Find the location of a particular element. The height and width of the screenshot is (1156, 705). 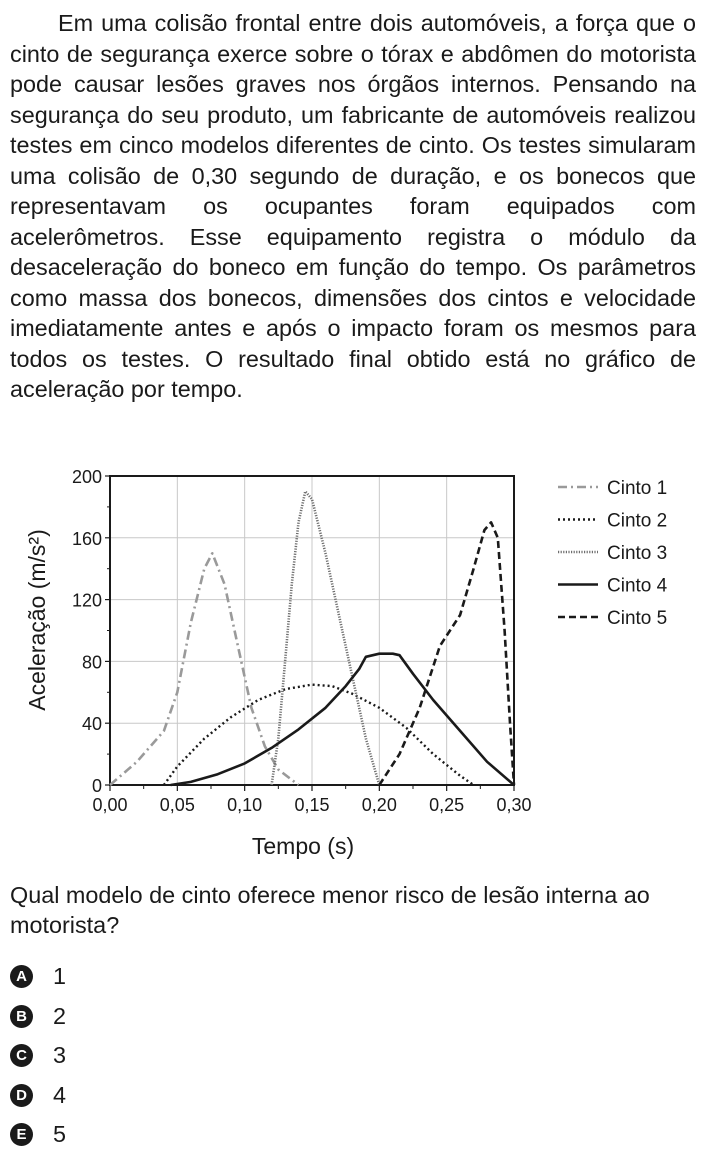

answer-options: A 1 B 2 C 3 D 4 E 5 is located at coordinates (38, 1056).